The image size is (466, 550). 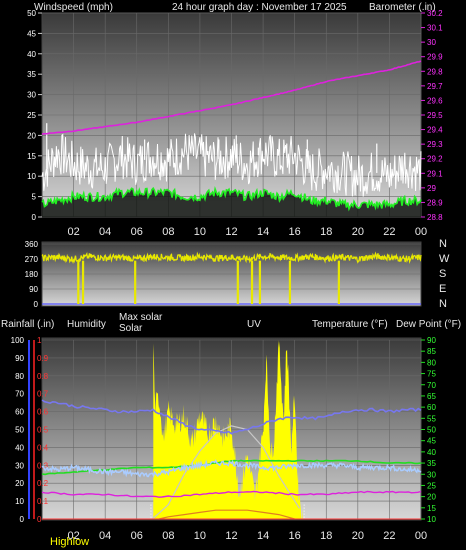 I want to click on hour-tick-label: 16, so click(x=295, y=232).